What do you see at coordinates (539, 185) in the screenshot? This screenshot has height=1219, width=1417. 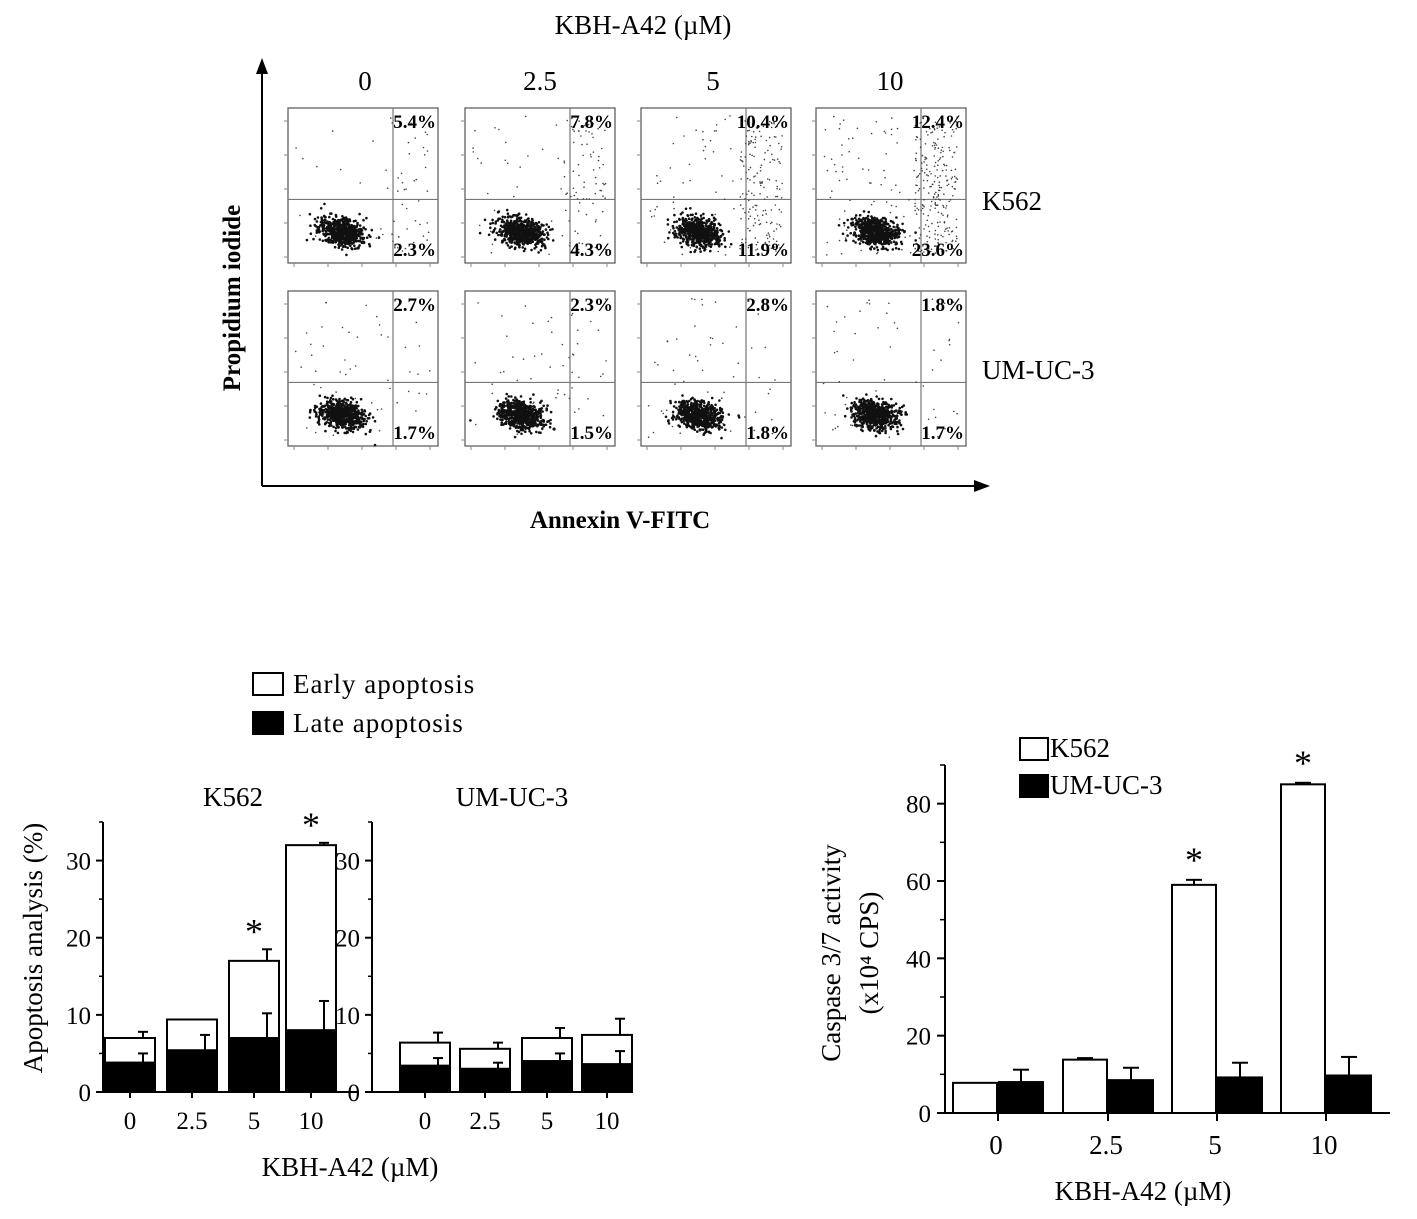 I see `plot-dots` at bounding box center [539, 185].